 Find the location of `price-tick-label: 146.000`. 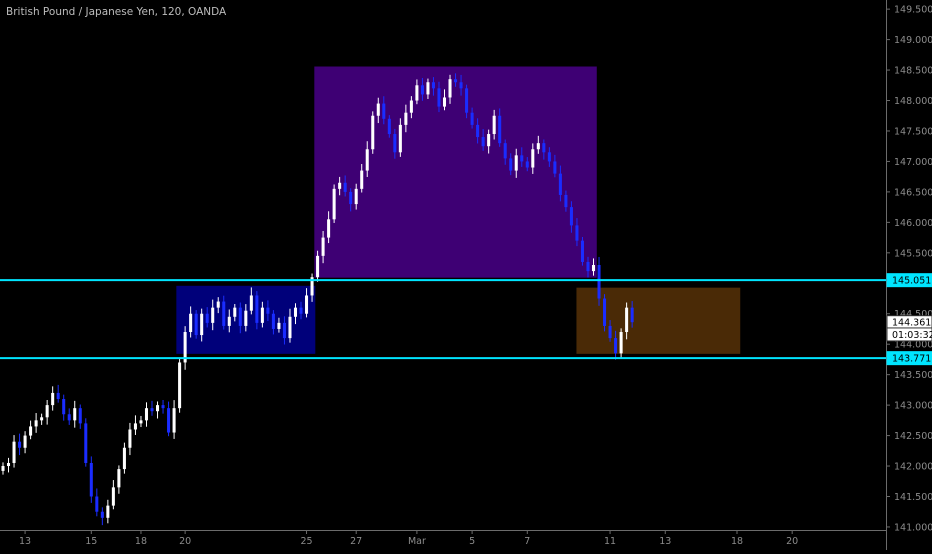

price-tick-label: 146.000 is located at coordinates (913, 223).